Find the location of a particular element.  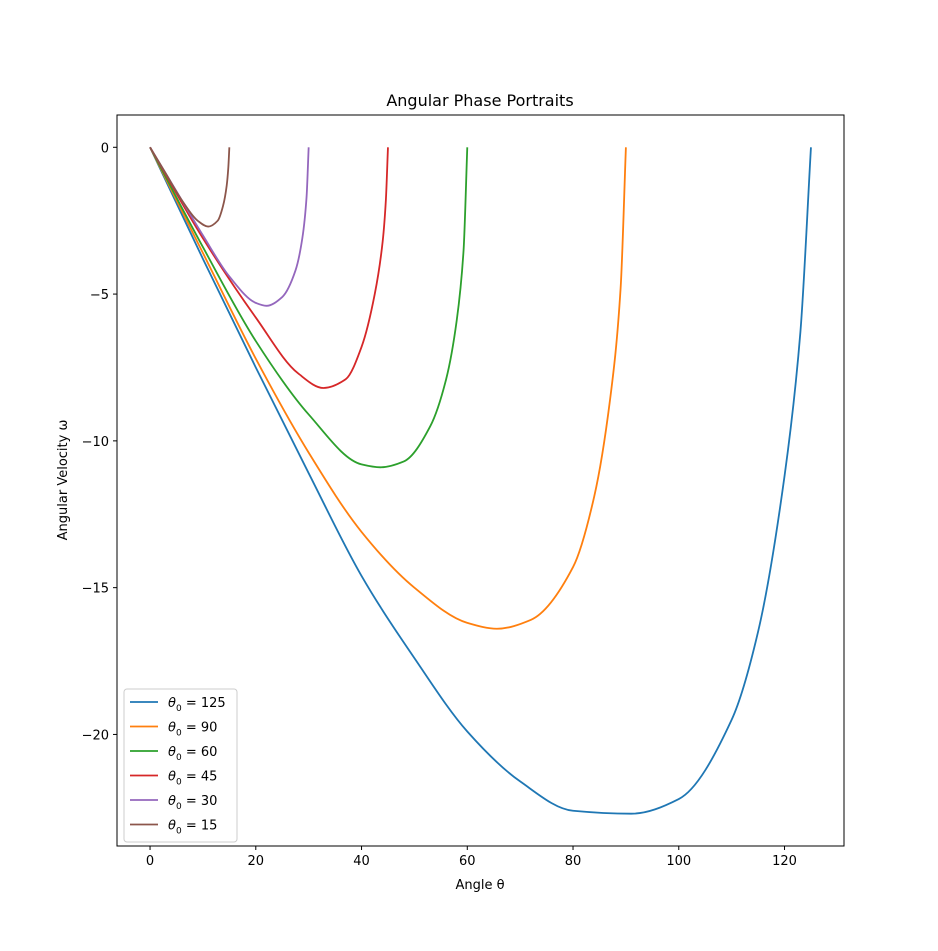

x-tick-label: 80 is located at coordinates (573, 861).